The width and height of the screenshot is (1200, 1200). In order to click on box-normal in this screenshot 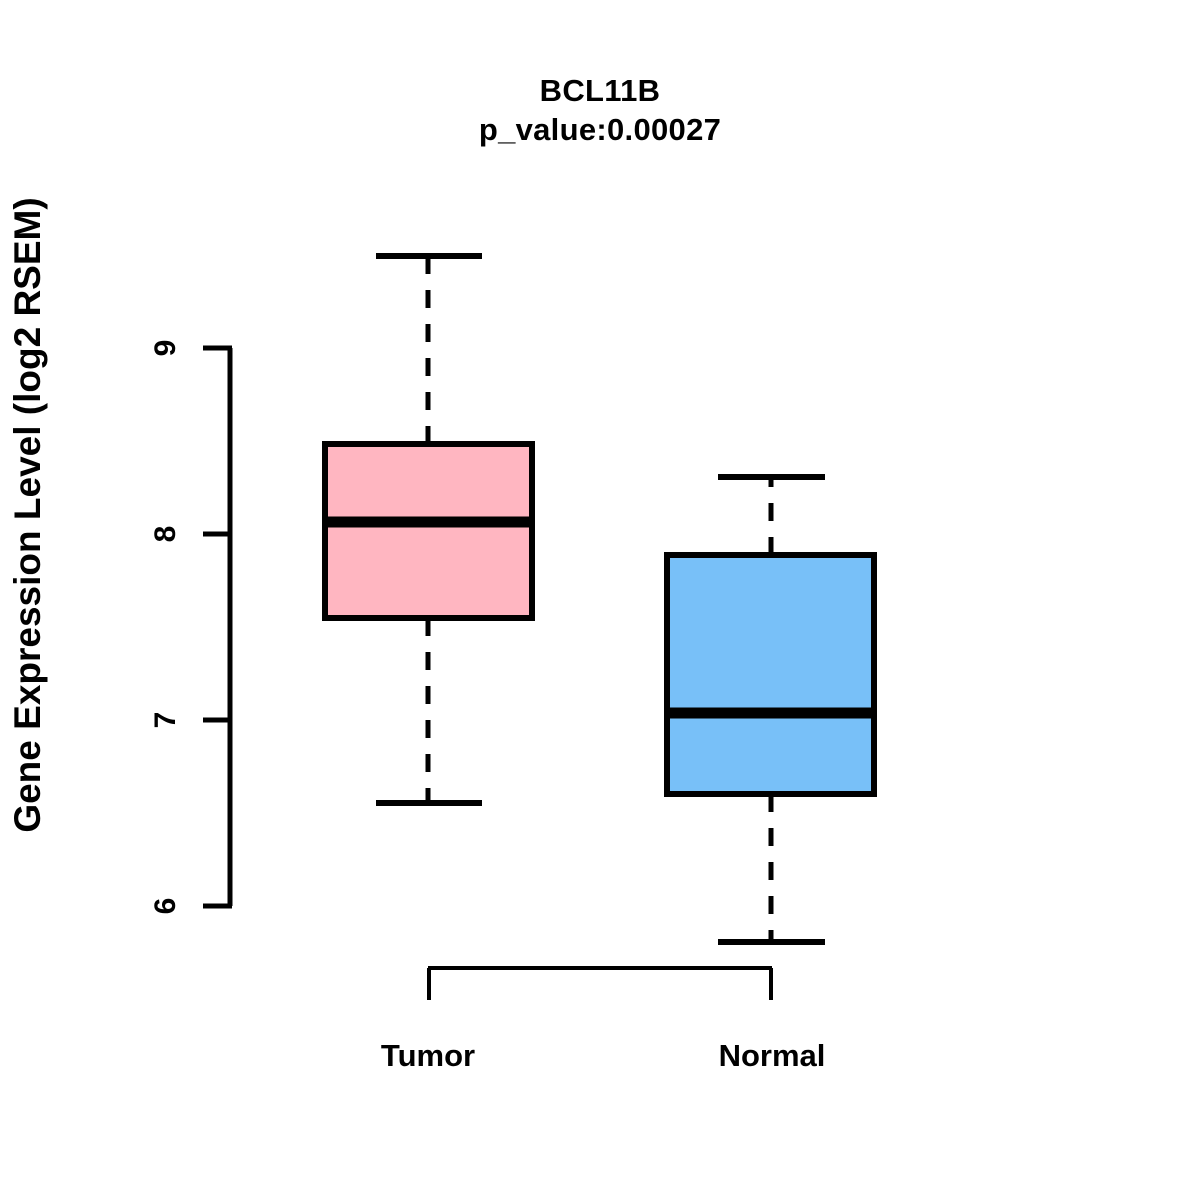, I will do `click(770, 709)`.